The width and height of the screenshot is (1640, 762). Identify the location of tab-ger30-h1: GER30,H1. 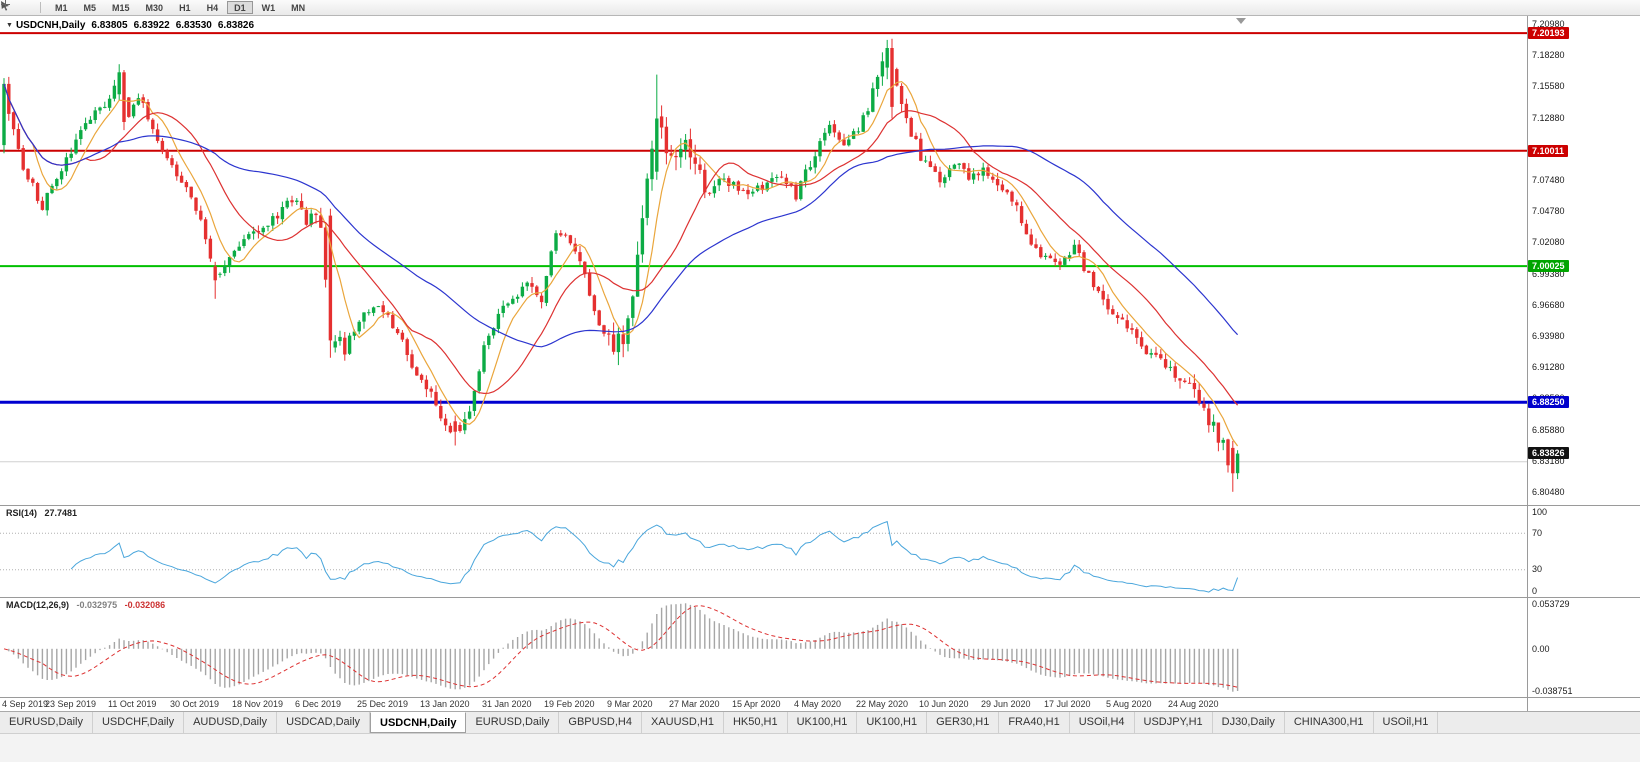
(963, 722).